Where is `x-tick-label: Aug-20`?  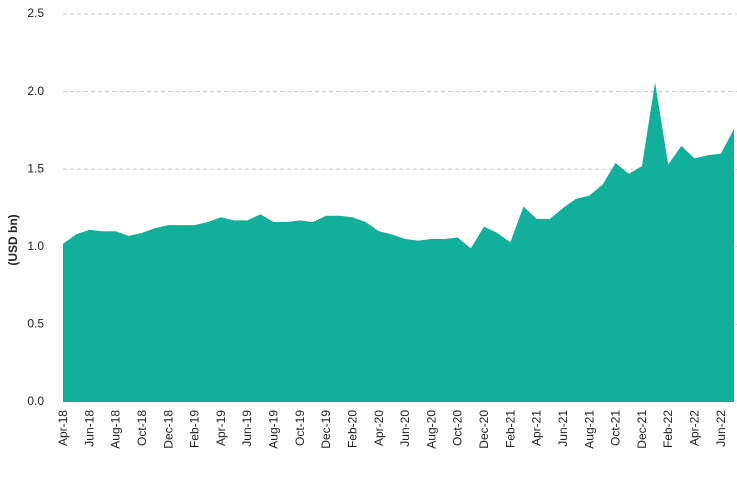
x-tick-label: Aug-20 is located at coordinates (431, 429).